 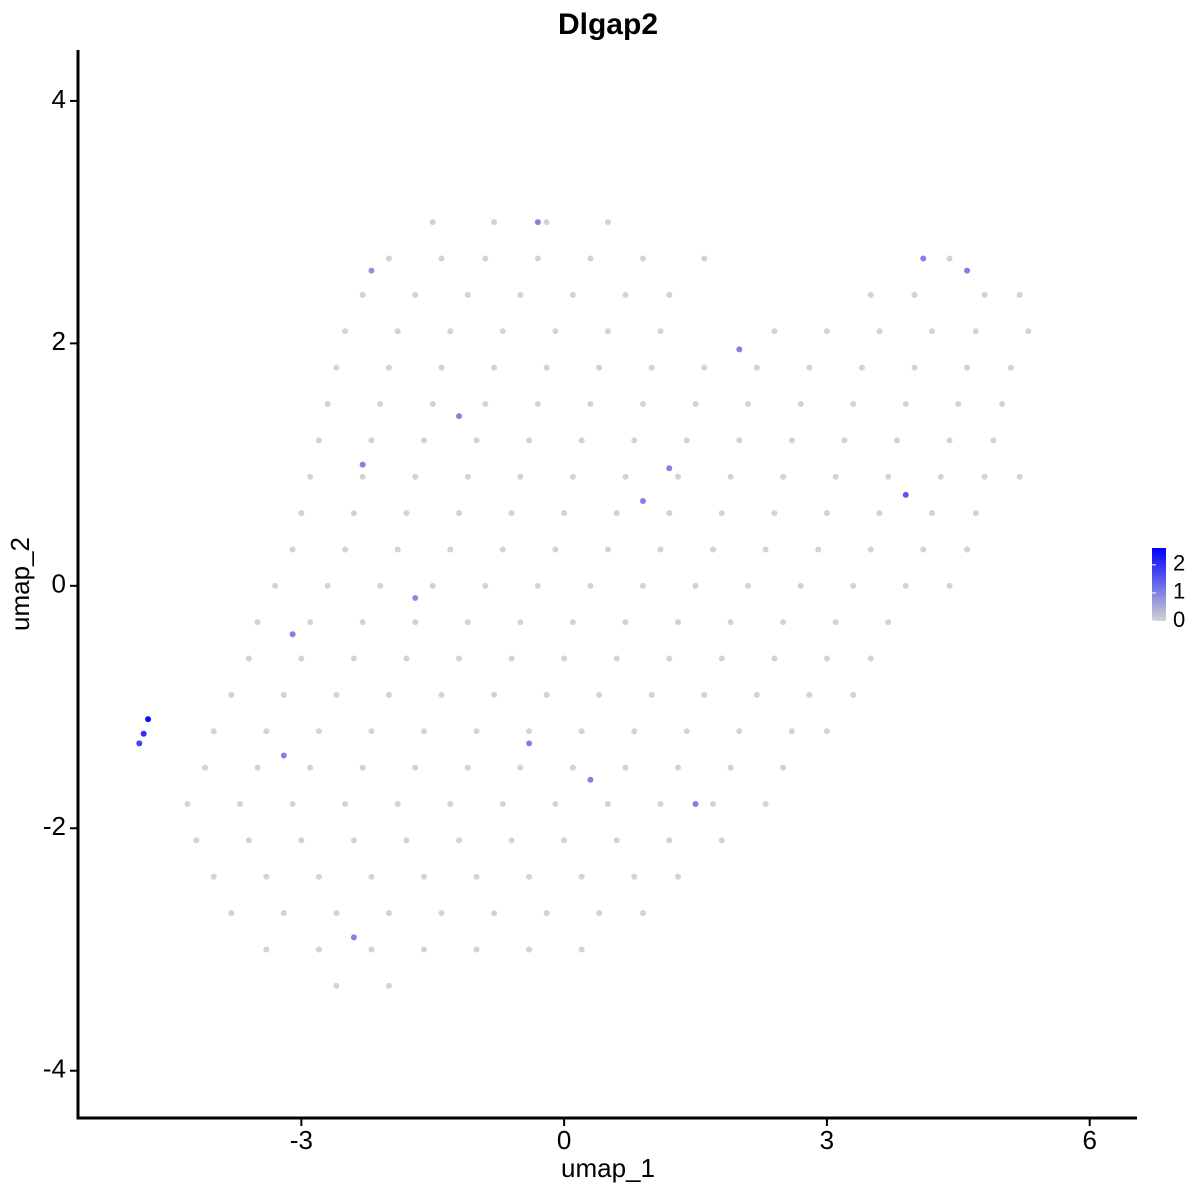 What do you see at coordinates (608, 1168) in the screenshot?
I see `x-axis-label: umap_1` at bounding box center [608, 1168].